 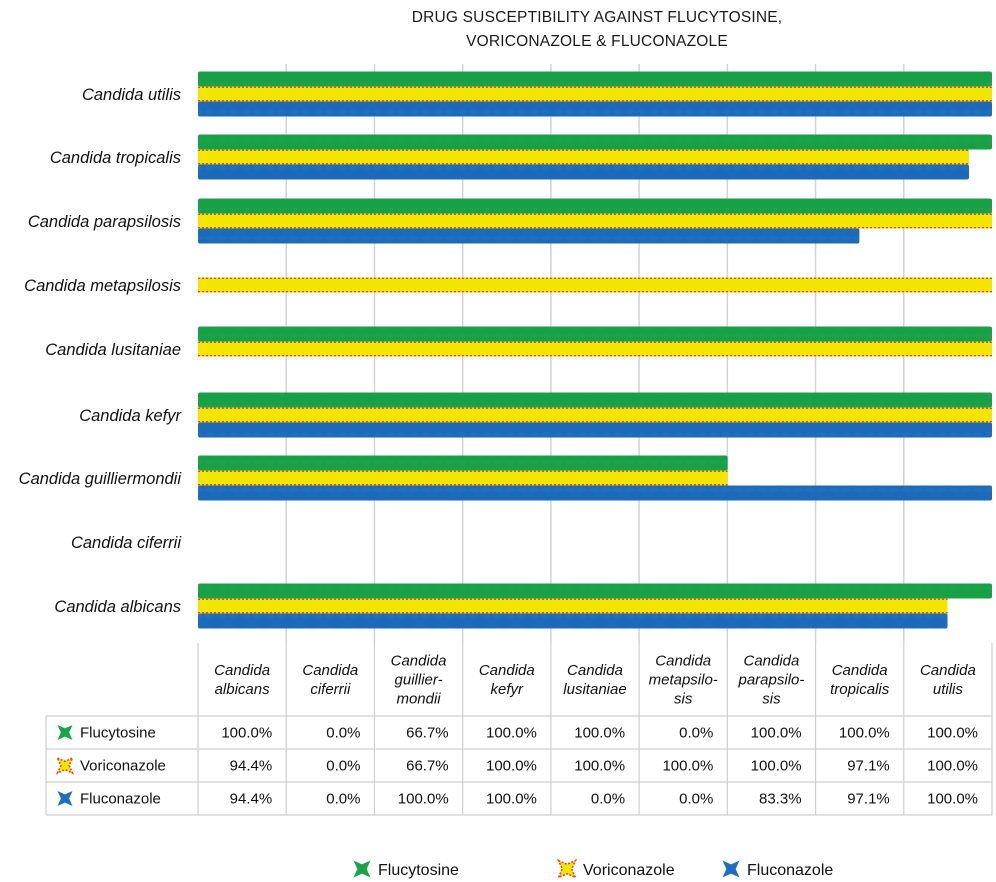 I want to click on table-header-label: lusitaniae, so click(x=594, y=689).